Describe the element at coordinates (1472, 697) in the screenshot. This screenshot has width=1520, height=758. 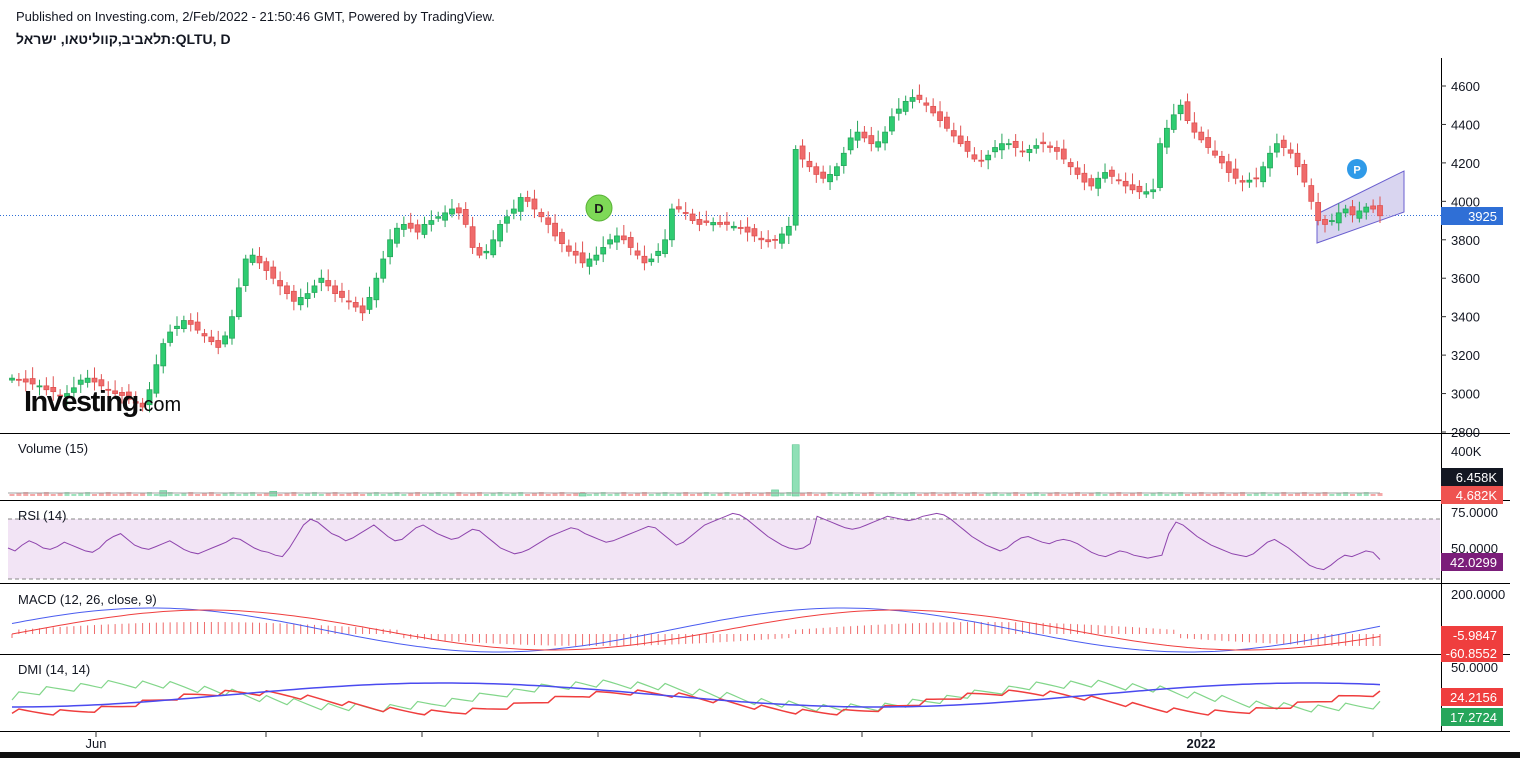
I see `dmi-last-tag-1-bg` at that location.